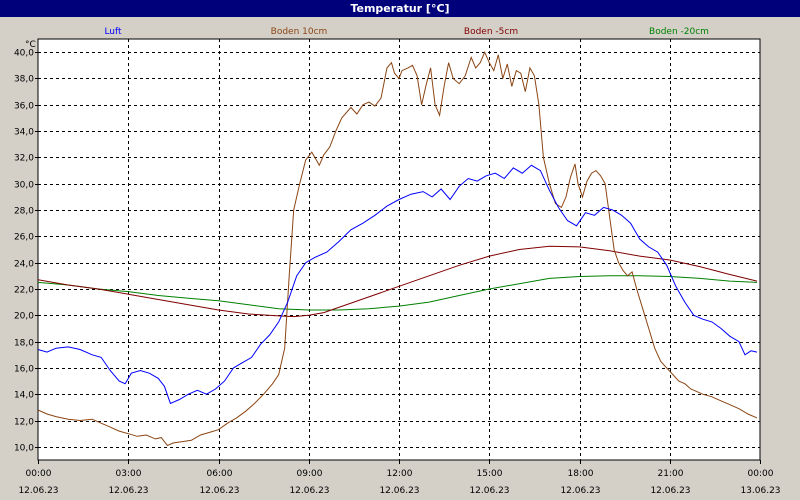 The width and height of the screenshot is (800, 500). I want to click on y-tick-label: 34,0, so click(24, 133).